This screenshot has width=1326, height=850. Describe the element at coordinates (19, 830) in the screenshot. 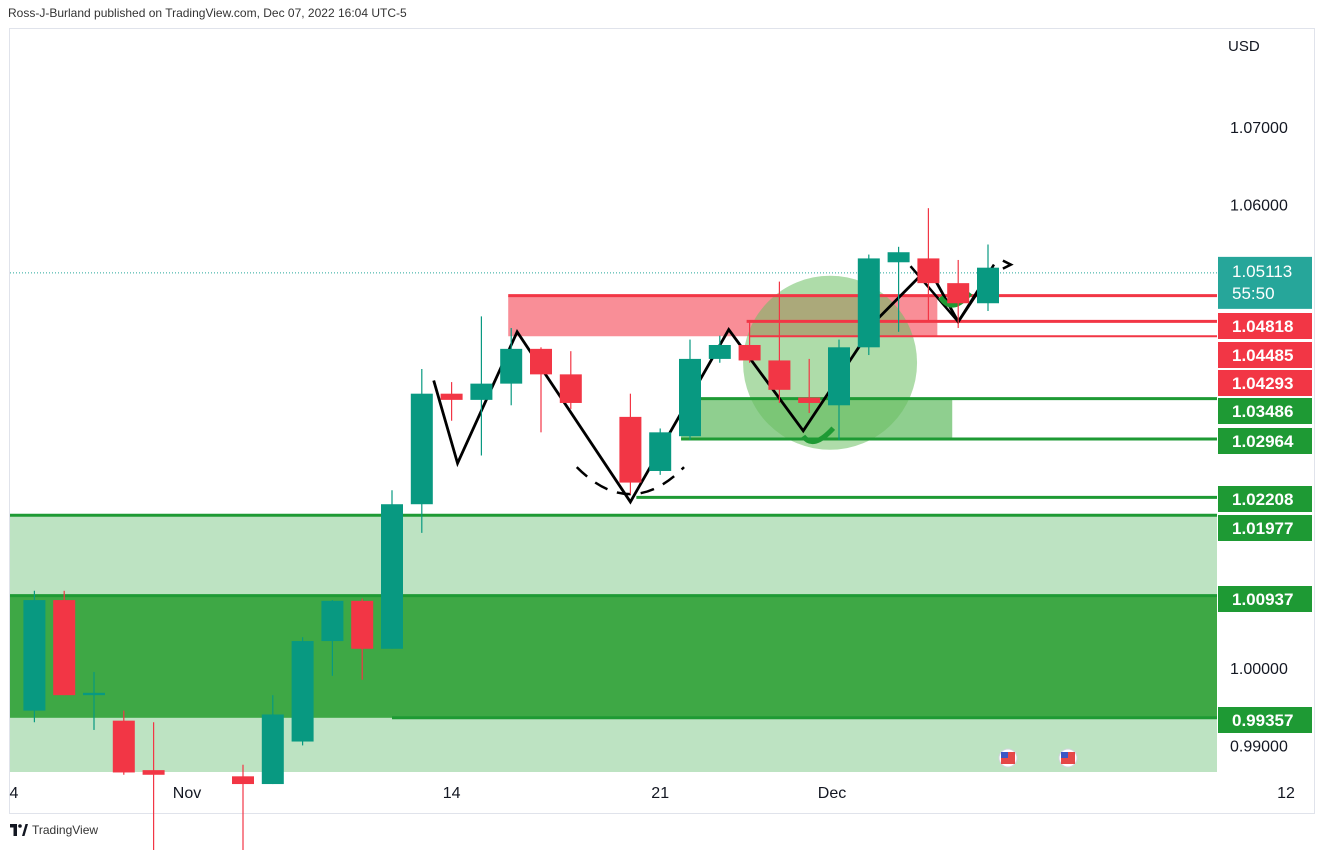

I see `tradingview-logo-icon` at that location.